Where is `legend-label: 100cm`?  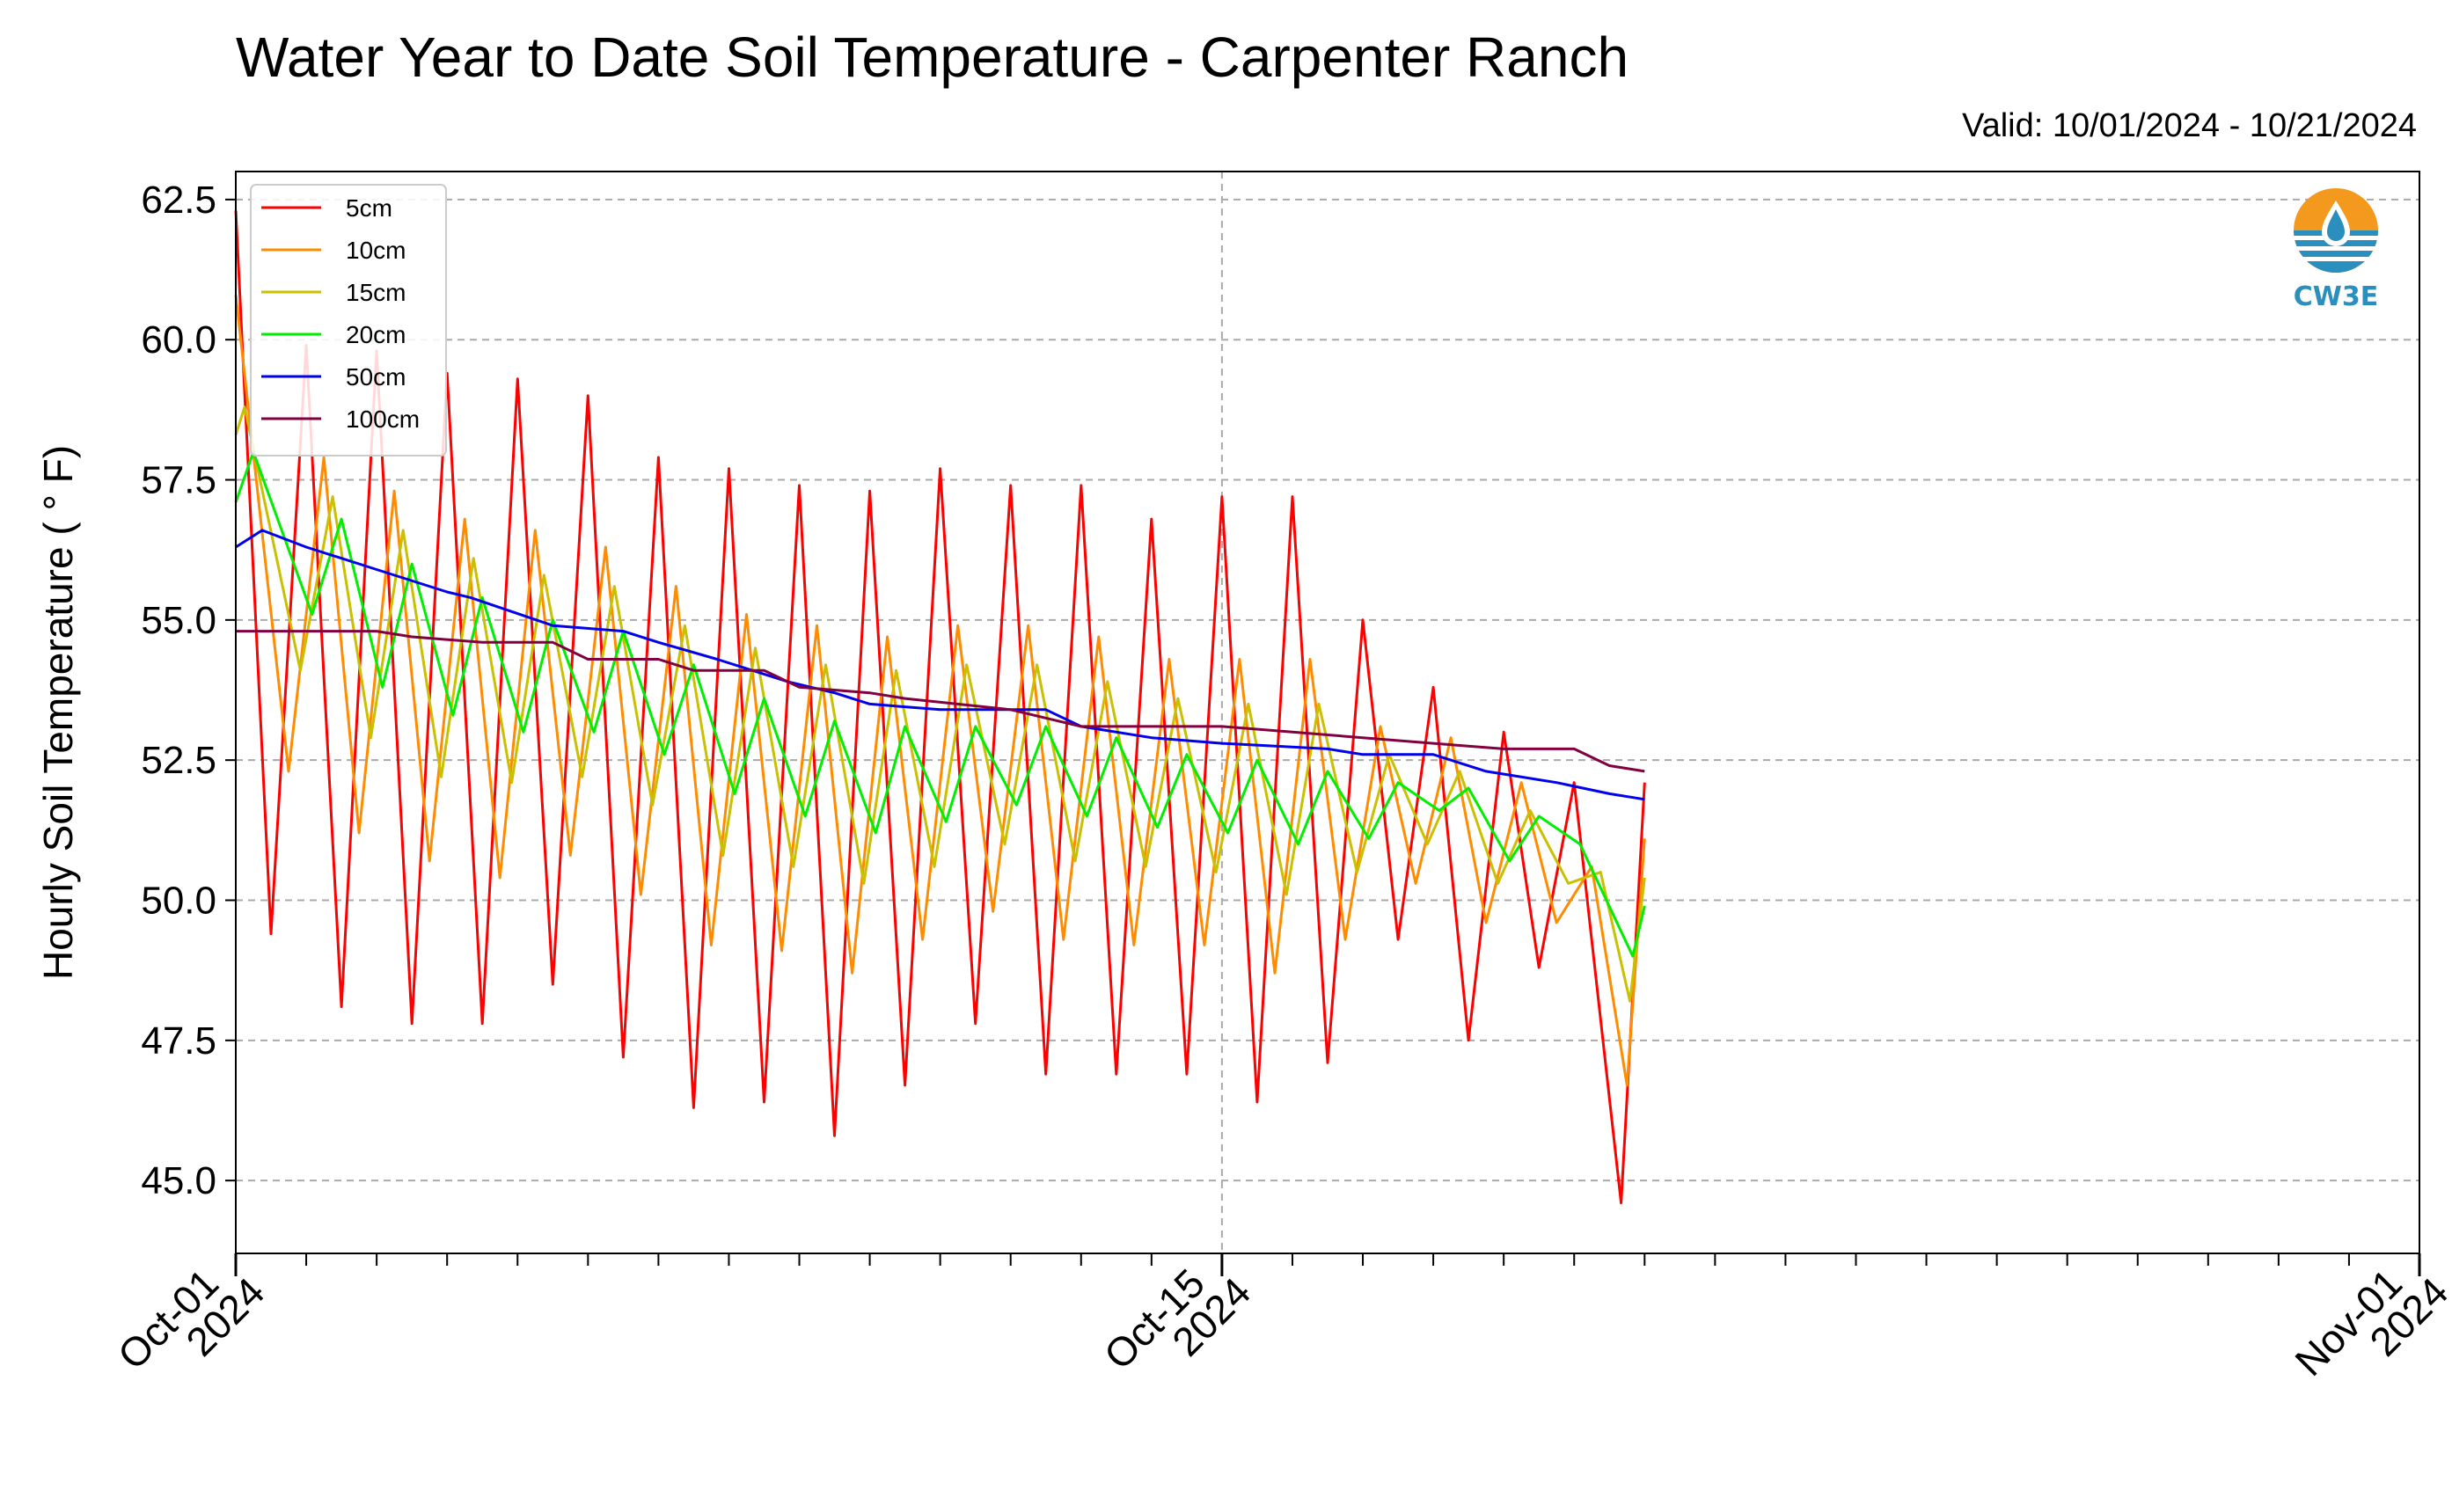
legend-label: 100cm is located at coordinates (383, 419).